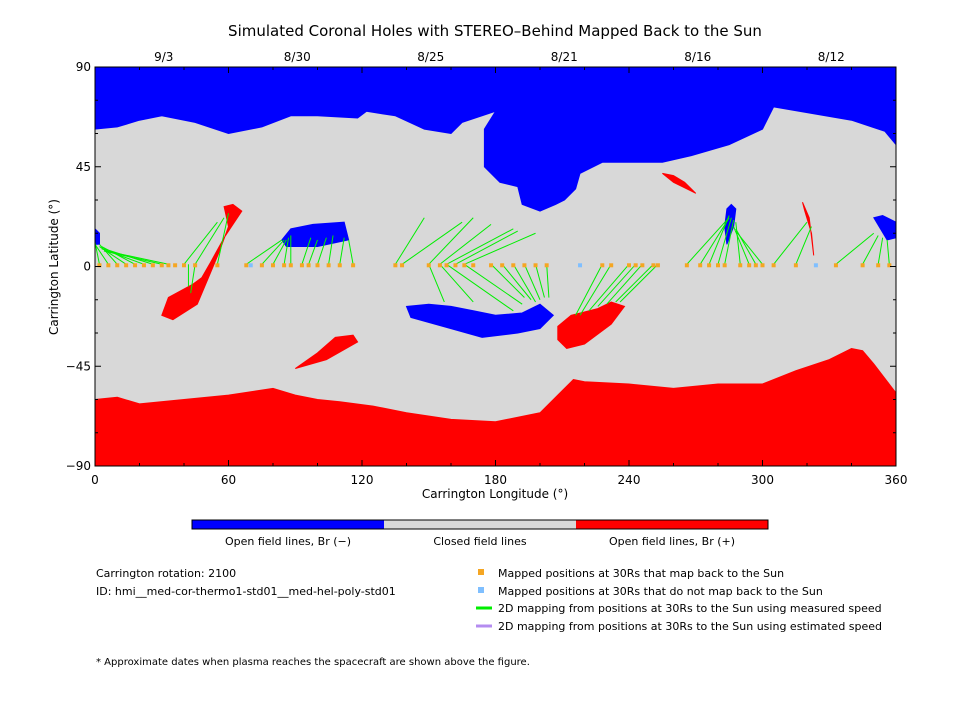 Image resolution: width=960 pixels, height=720 pixels. I want to click on date-tick-label: 9/3, so click(163, 57).